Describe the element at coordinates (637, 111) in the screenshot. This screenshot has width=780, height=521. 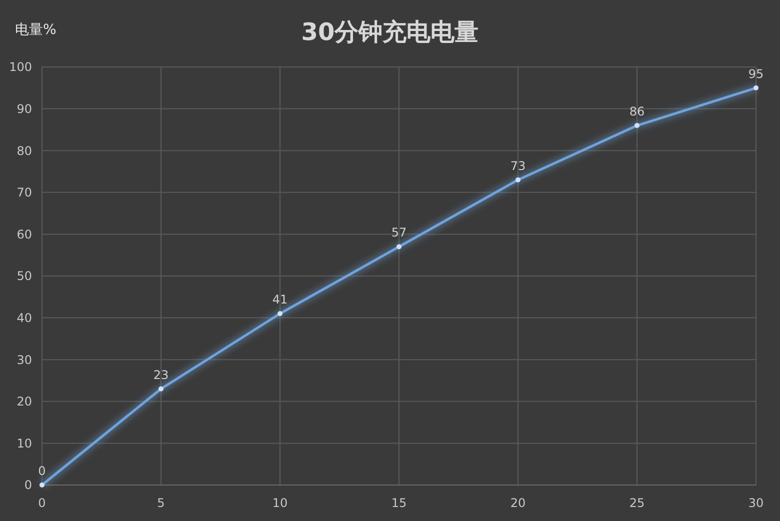
I see `data-label: 86` at that location.